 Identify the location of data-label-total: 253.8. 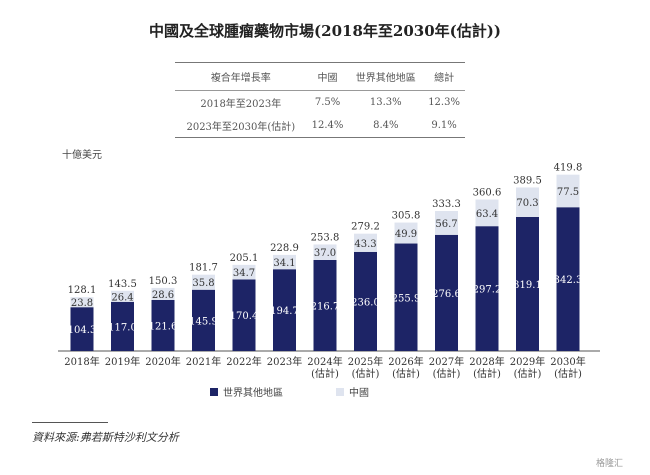
(325, 237).